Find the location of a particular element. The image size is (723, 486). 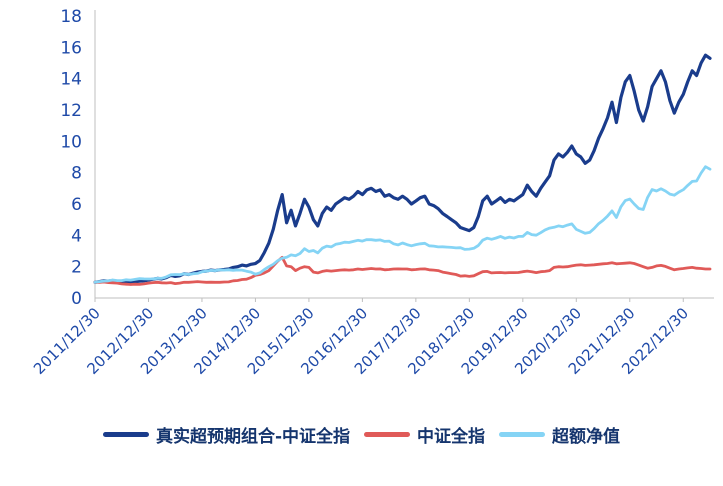

y-axis-tick-label: 4 is located at coordinates (76, 236).